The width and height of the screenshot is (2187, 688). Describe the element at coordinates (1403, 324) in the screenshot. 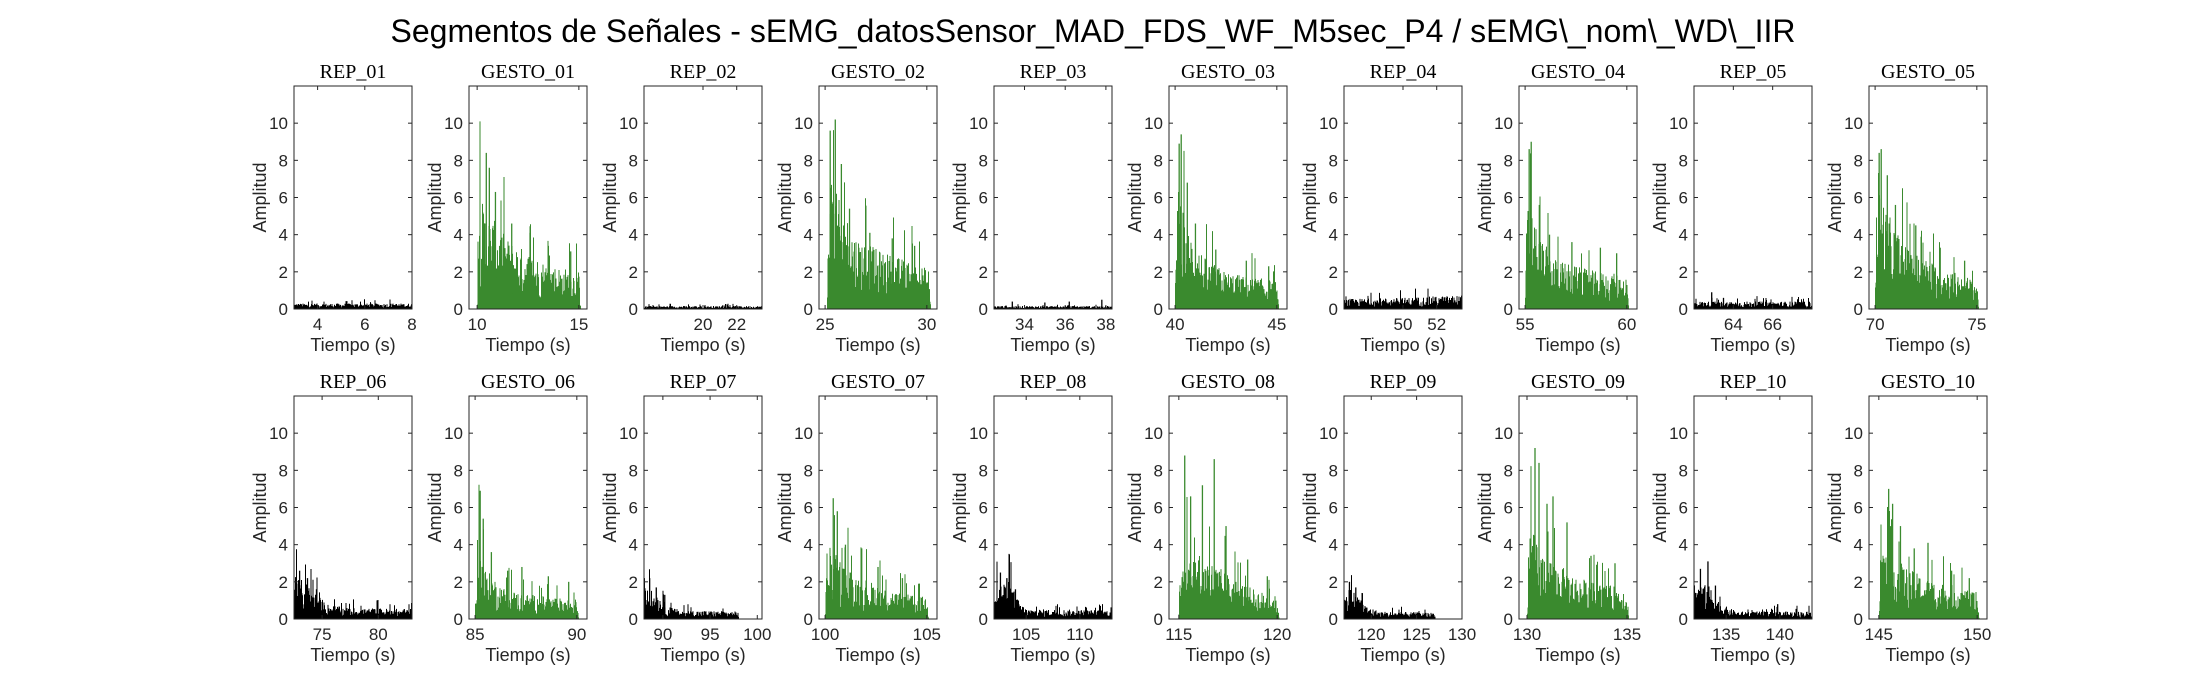

I see `x-tick-label: 50` at that location.